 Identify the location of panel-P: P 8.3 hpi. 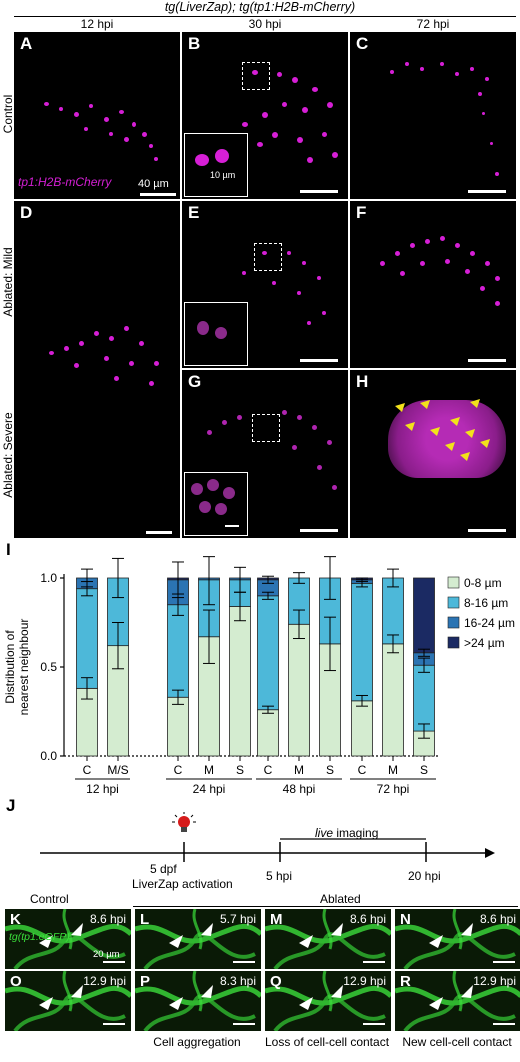
(198, 1001).